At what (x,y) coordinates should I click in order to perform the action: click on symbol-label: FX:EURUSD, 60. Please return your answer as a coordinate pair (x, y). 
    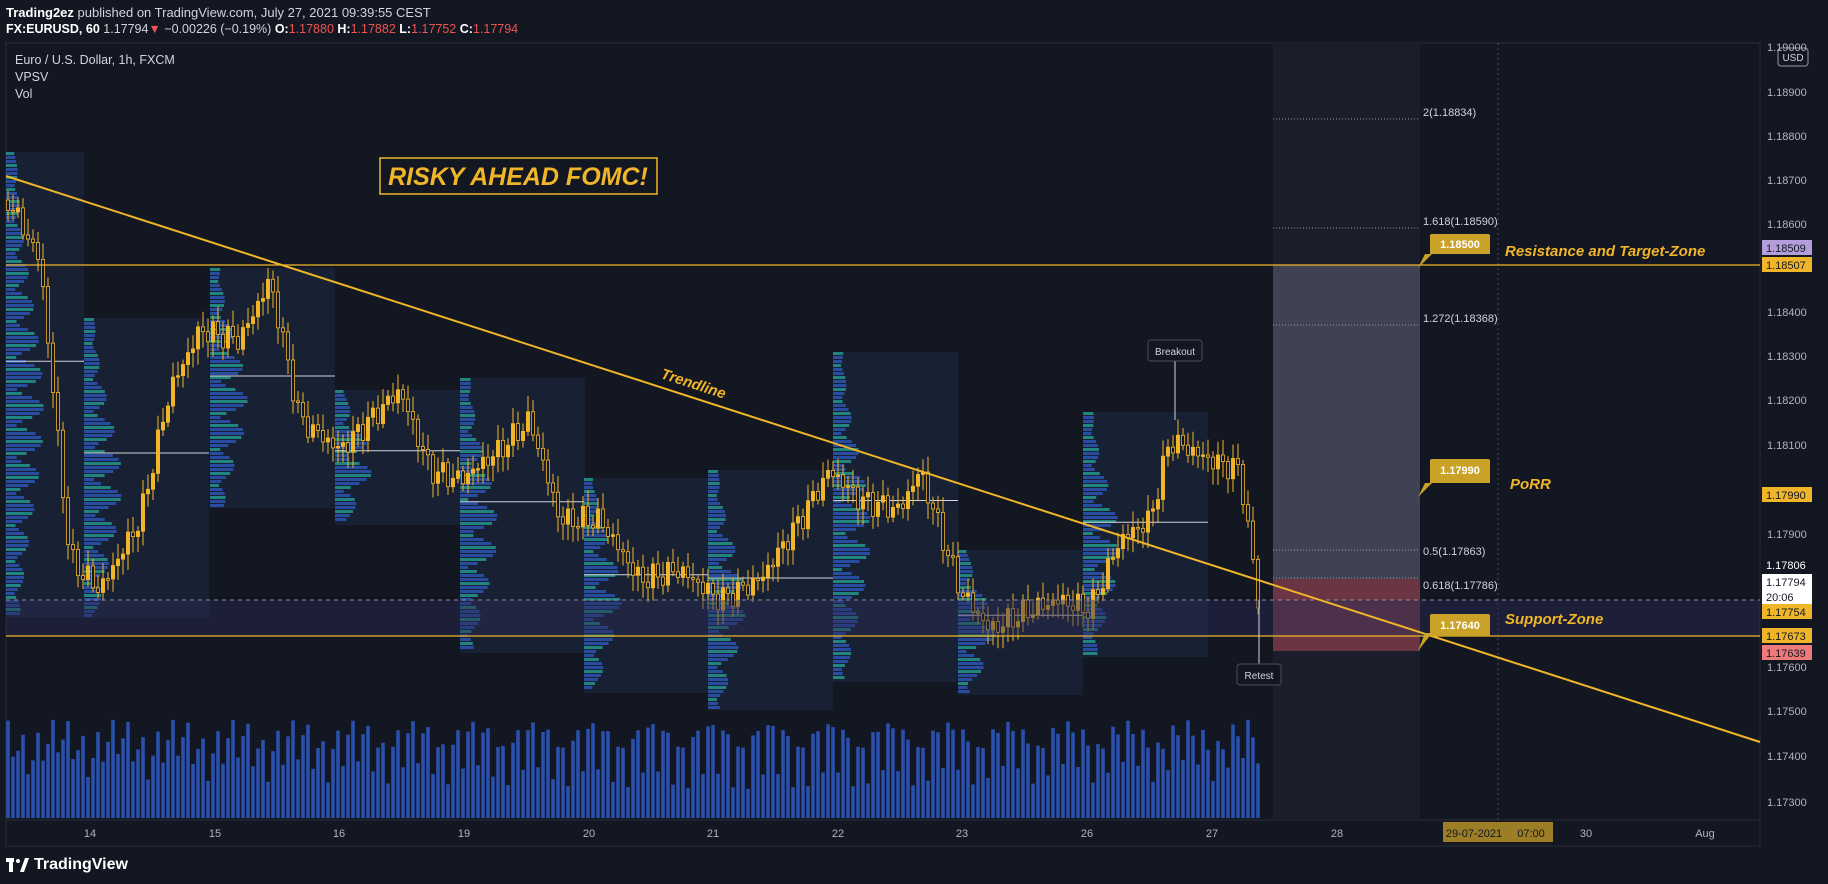
    Looking at the image, I should click on (53, 29).